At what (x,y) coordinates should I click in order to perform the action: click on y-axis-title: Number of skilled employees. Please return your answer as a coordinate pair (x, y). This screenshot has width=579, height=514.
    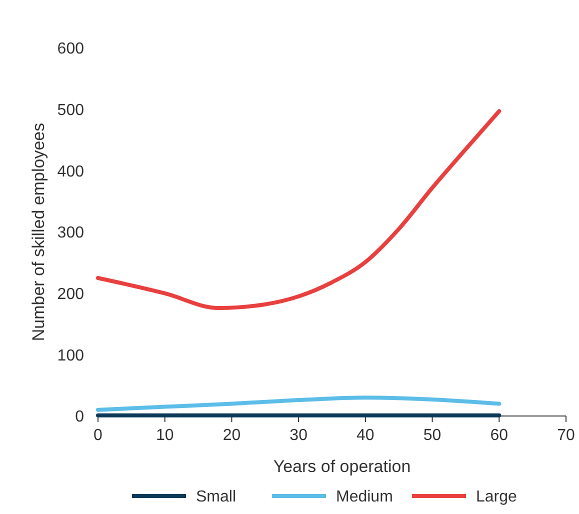
    Looking at the image, I should click on (38, 232).